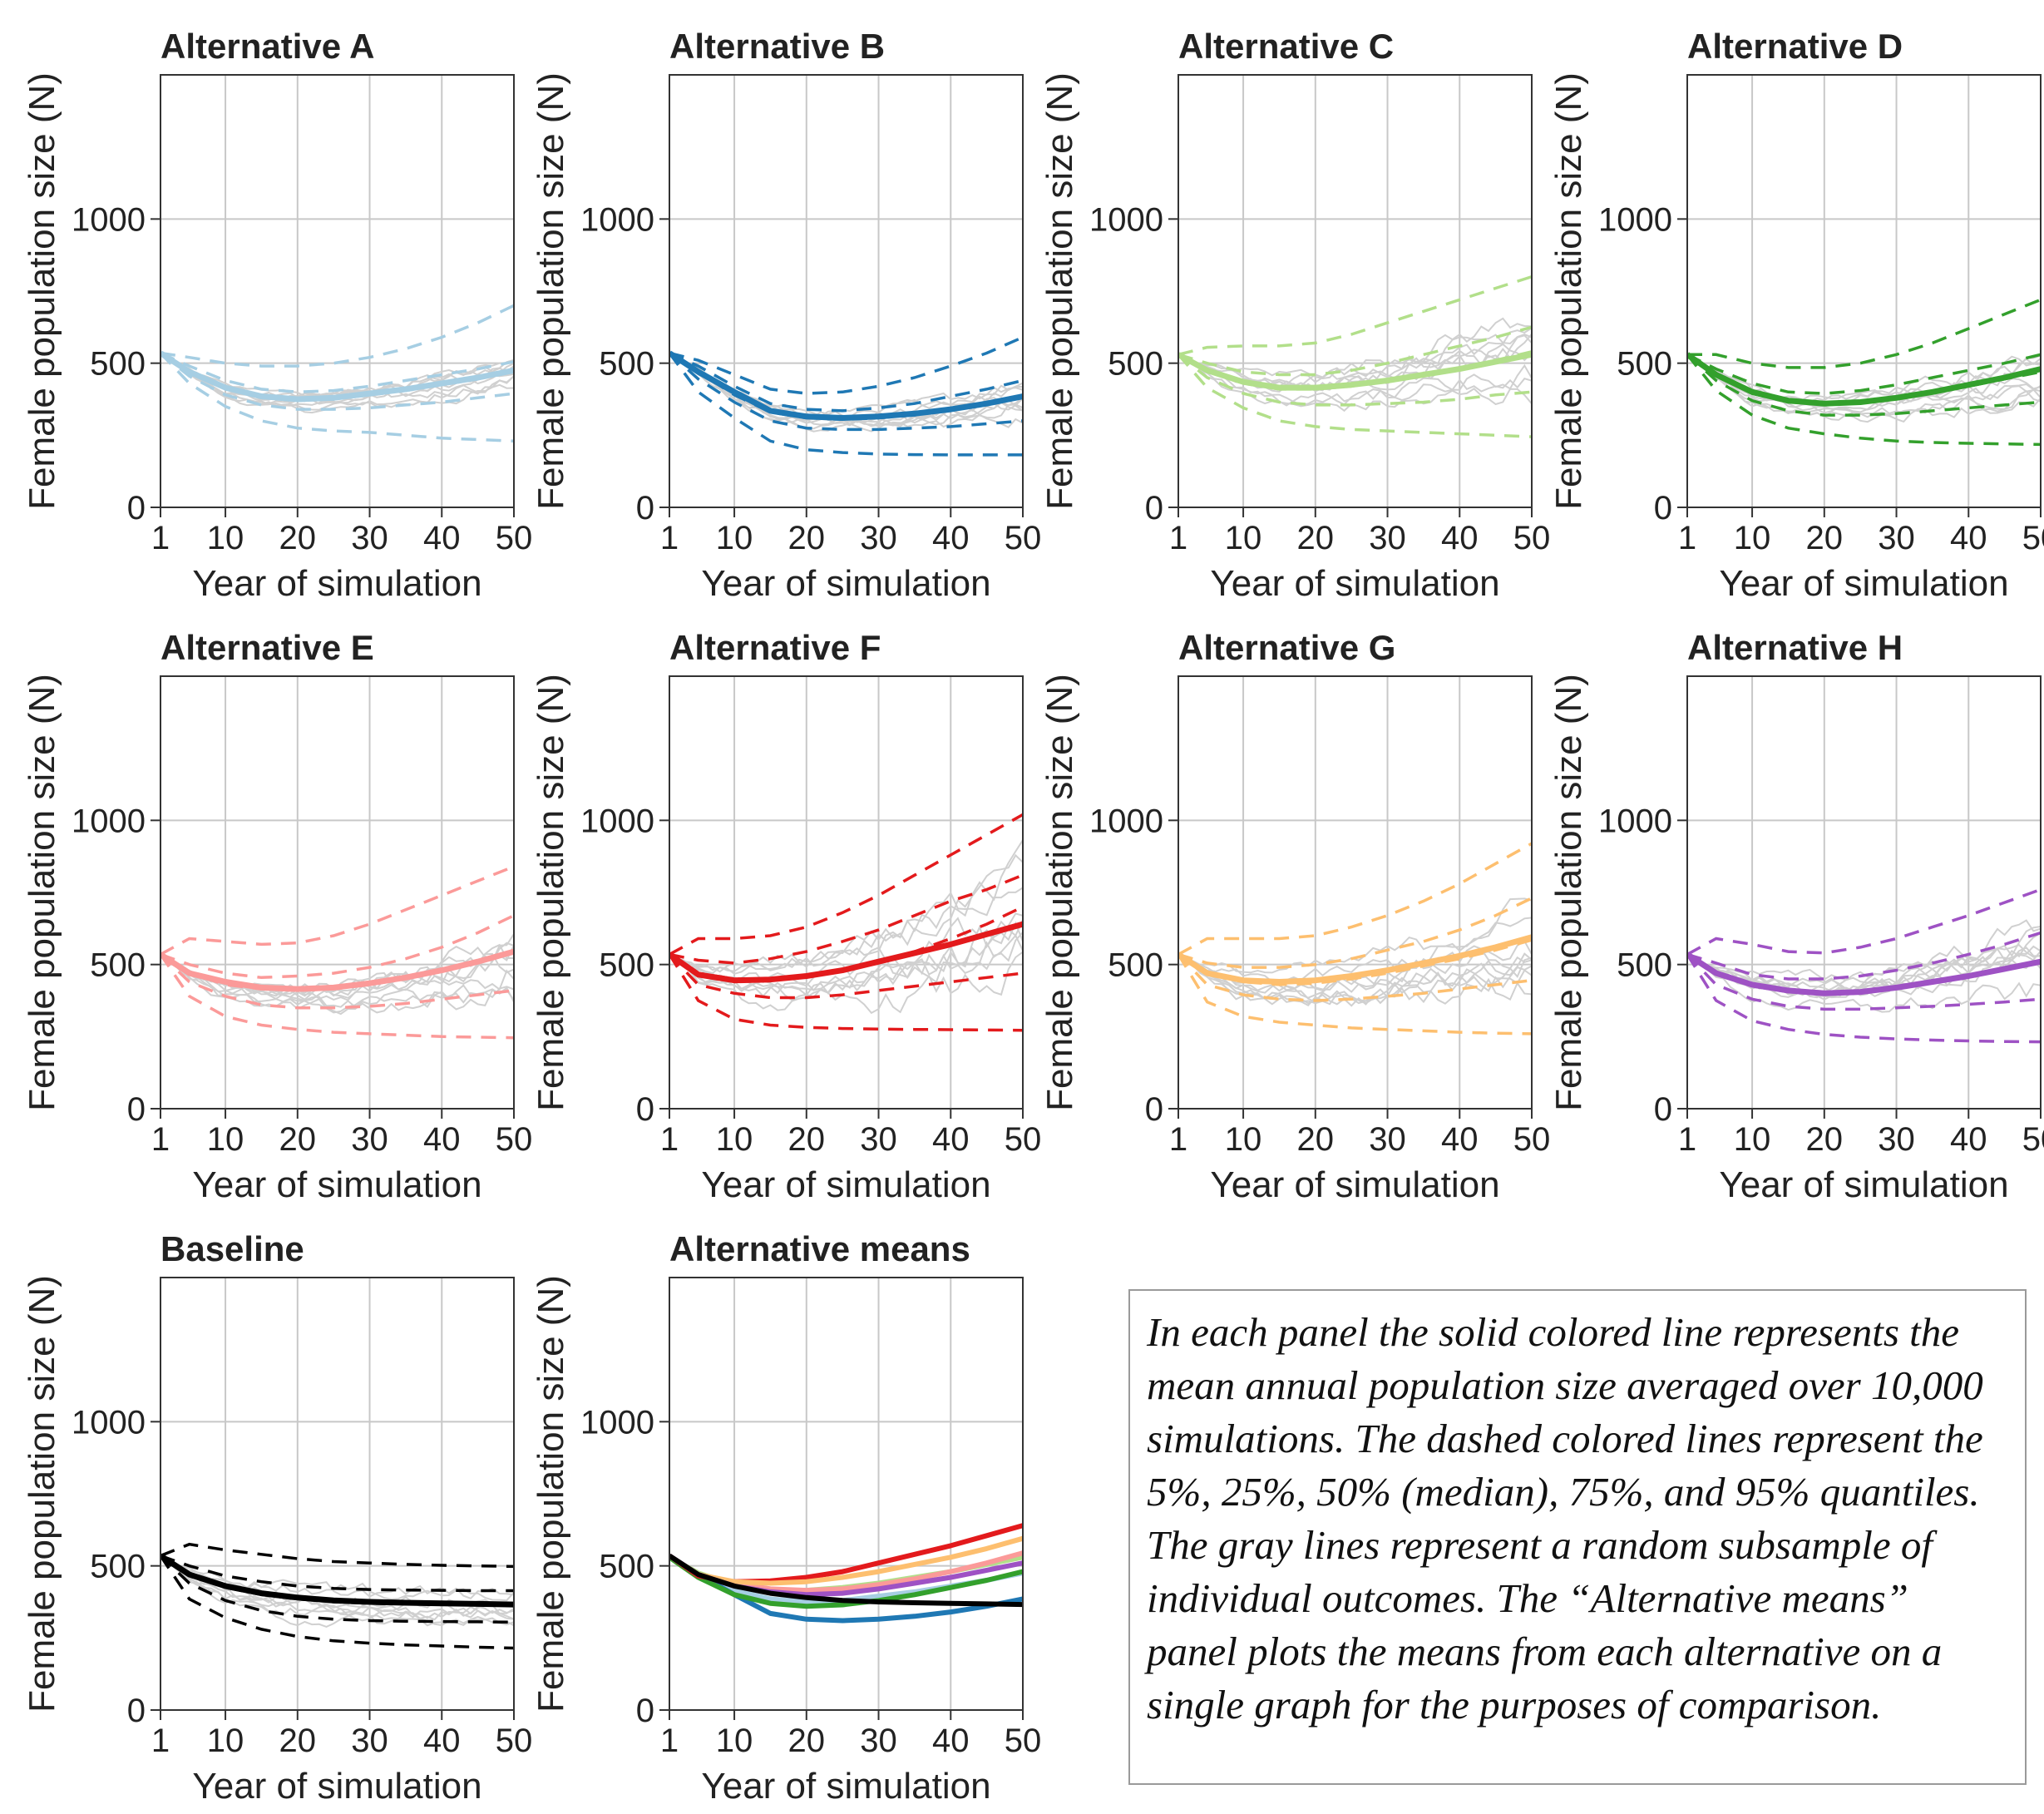 The width and height of the screenshot is (2044, 1814). What do you see at coordinates (846, 1580) in the screenshot?
I see `alternative-mean-line` at bounding box center [846, 1580].